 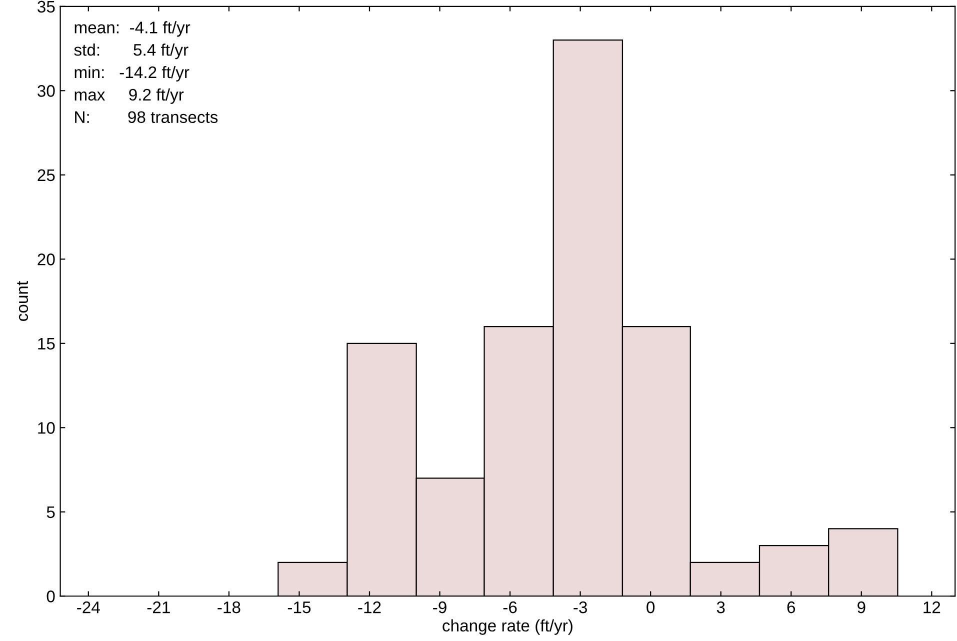 What do you see at coordinates (299, 608) in the screenshot?
I see `x-tick-label: -15` at bounding box center [299, 608].